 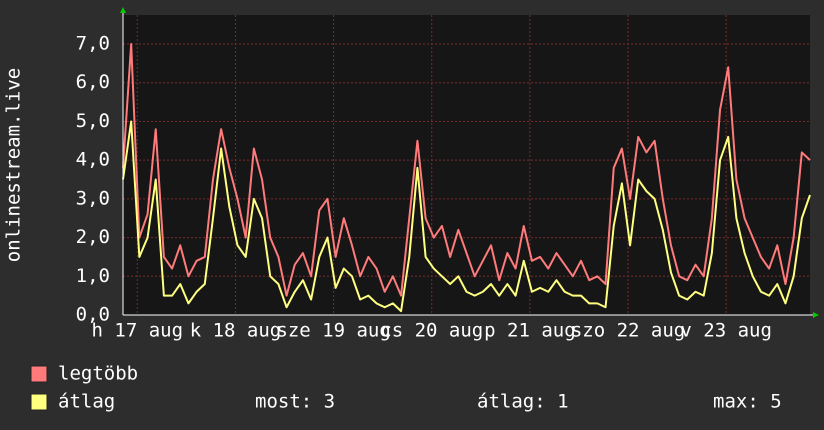 I want to click on y-tick-label: 7,0, so click(x=93, y=44).